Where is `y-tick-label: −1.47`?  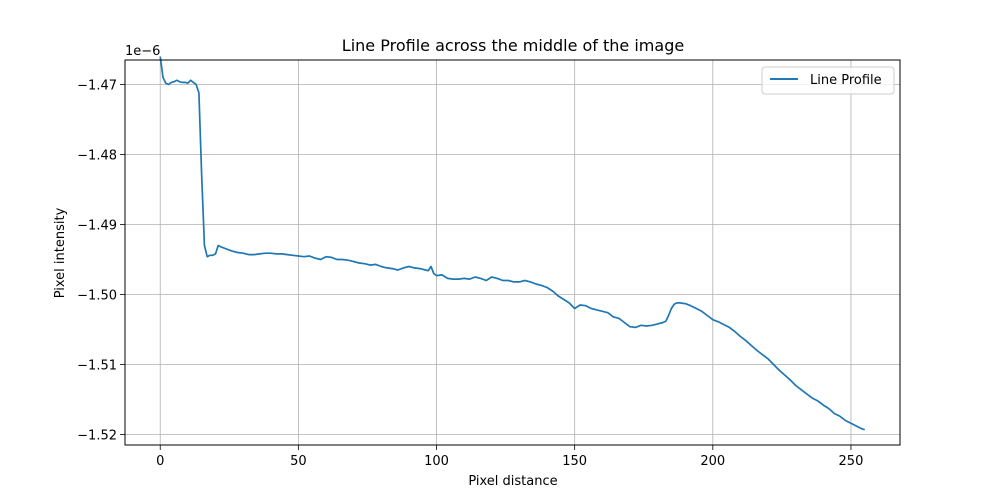
y-tick-label: −1.47 is located at coordinates (97, 86).